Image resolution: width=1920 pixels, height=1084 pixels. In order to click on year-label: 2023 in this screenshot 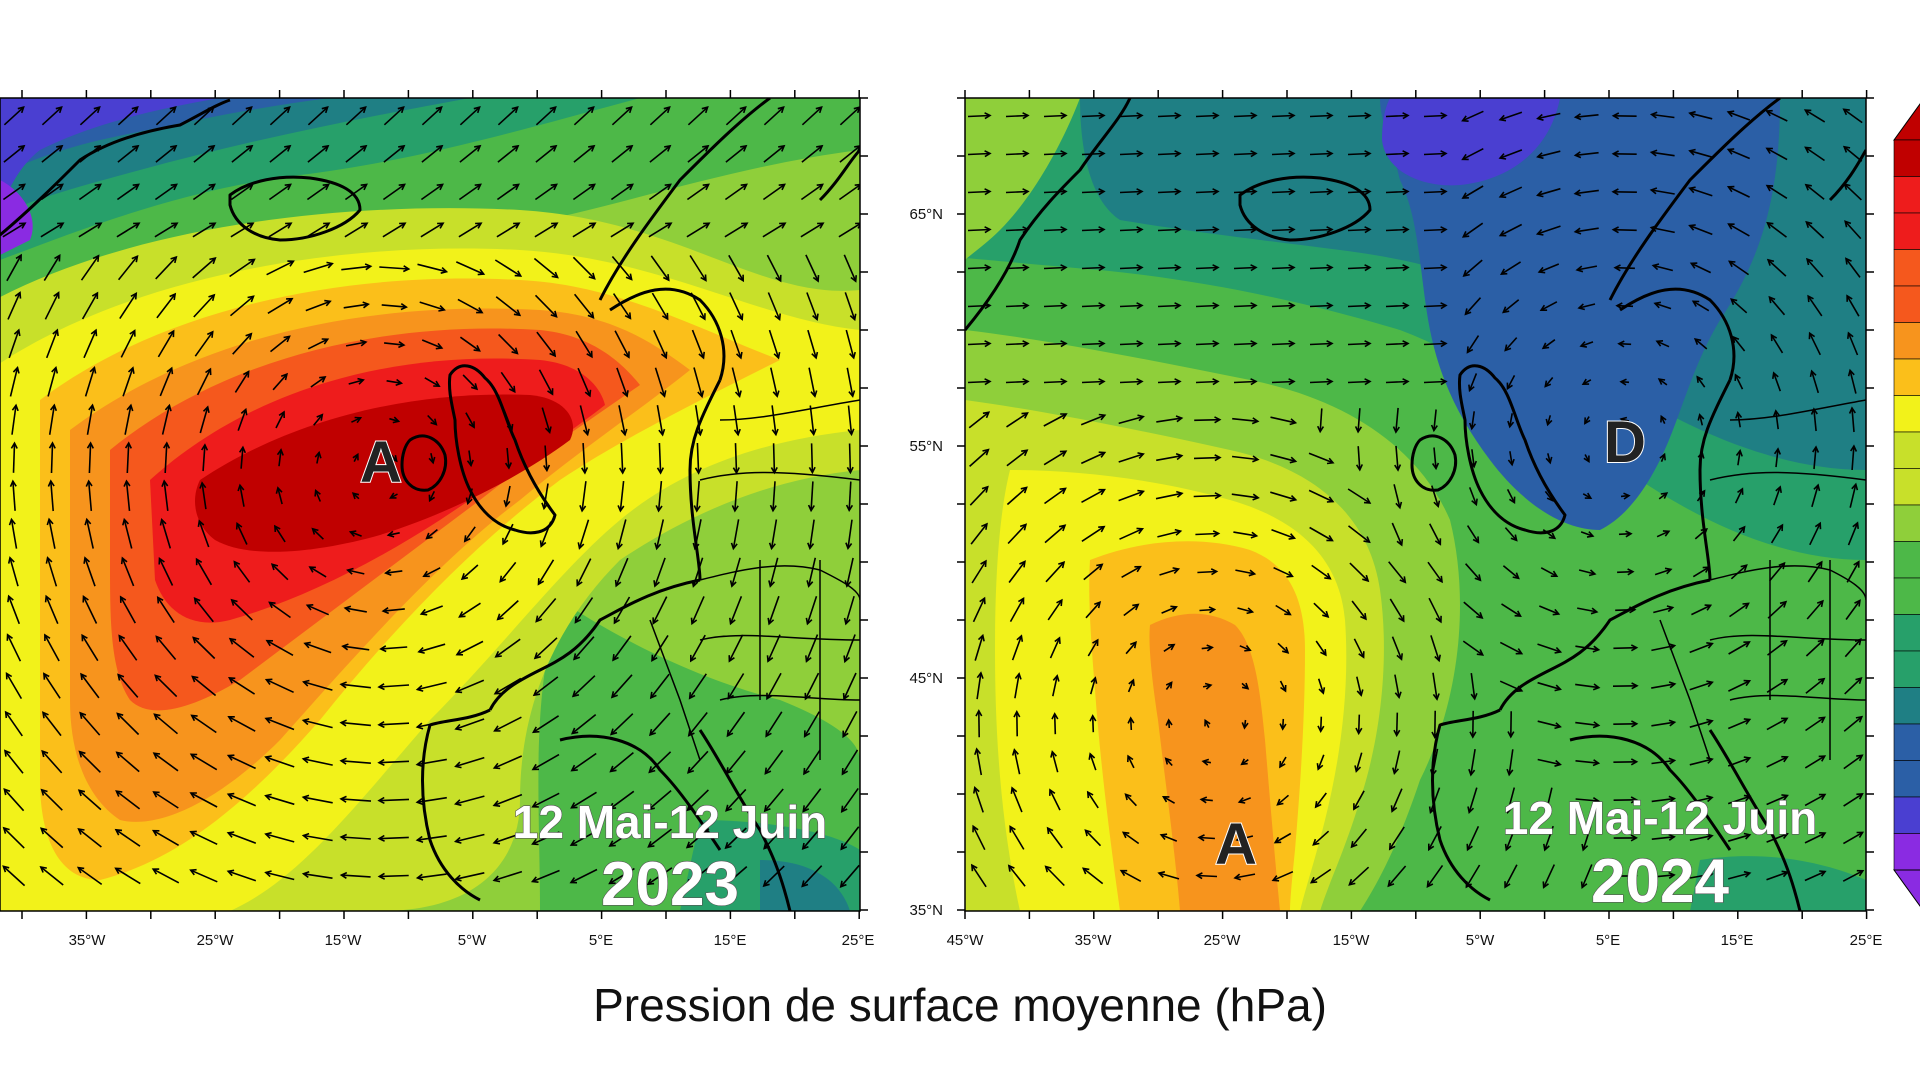, I will do `click(670, 884)`.